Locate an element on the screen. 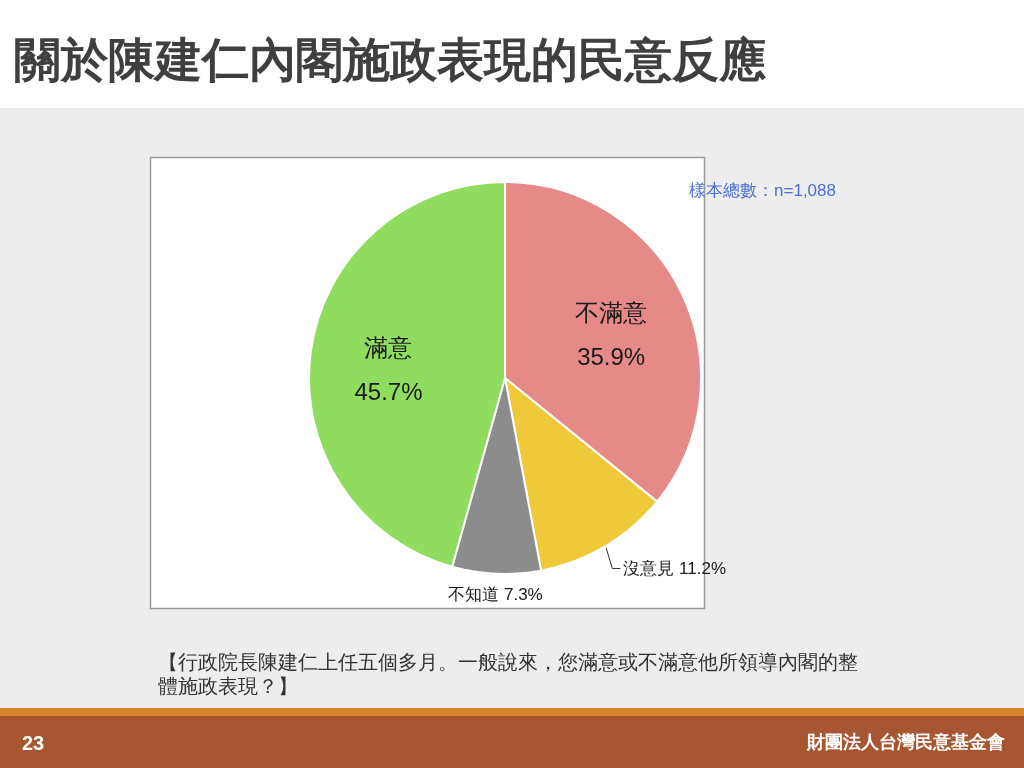 Image resolution: width=1024 pixels, height=768 pixels. text: 樣本總數：n=1,088 is located at coordinates (762, 190).